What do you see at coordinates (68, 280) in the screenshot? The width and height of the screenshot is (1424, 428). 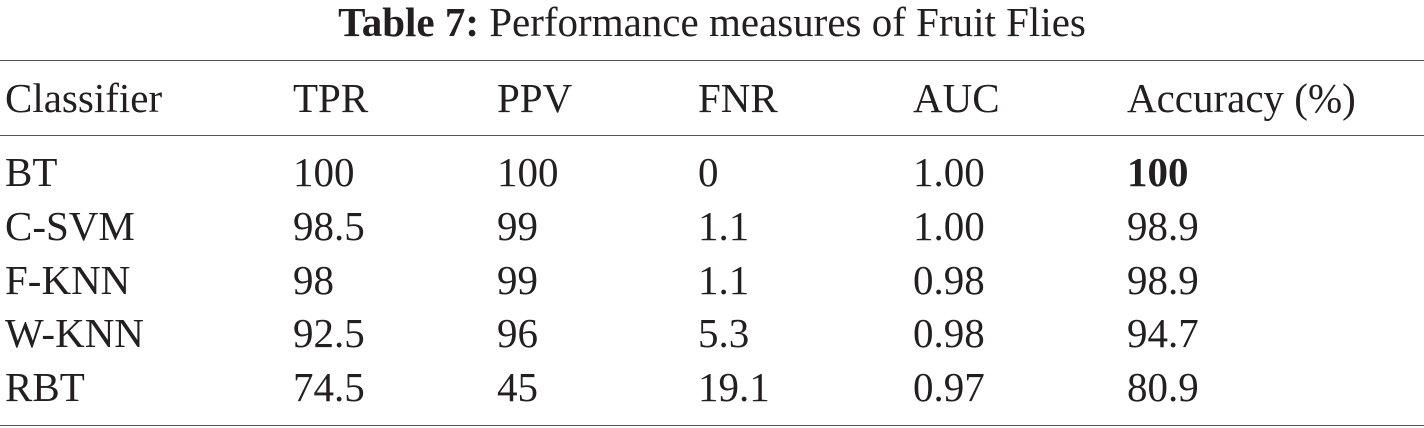 I see `table-cell: F-KNN` at bounding box center [68, 280].